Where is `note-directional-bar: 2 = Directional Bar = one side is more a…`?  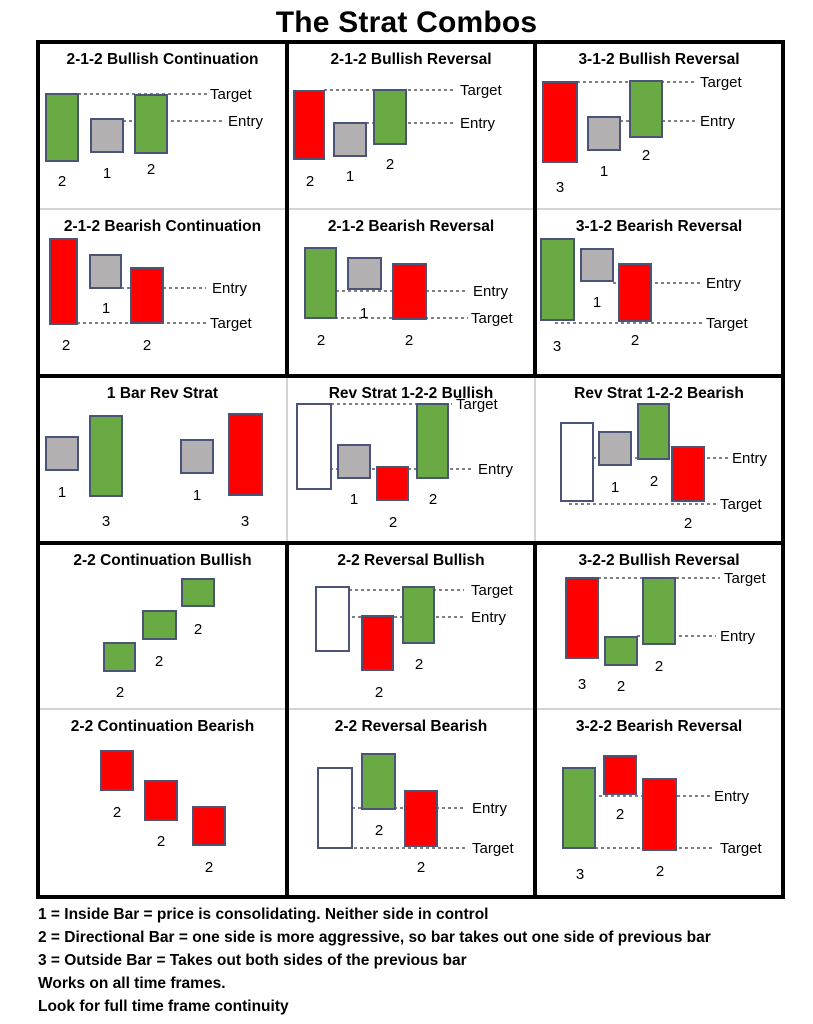 note-directional-bar: 2 = Directional Bar = one side is more a… is located at coordinates (374, 937).